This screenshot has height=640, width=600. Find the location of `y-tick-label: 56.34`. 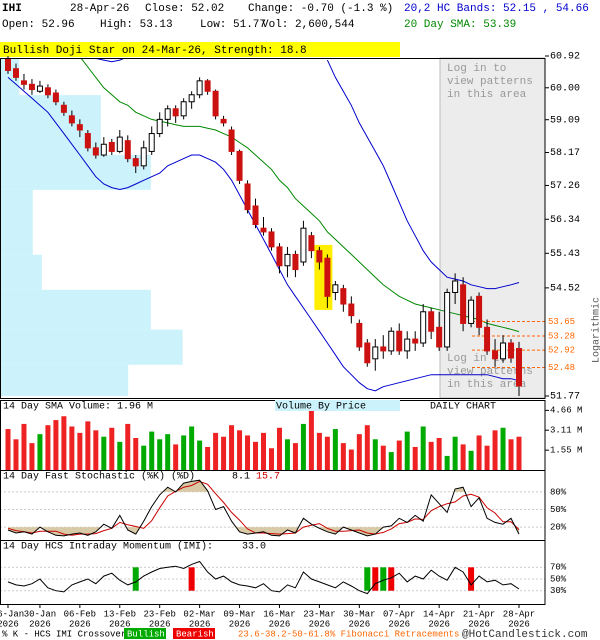

y-tick-label: 56.34 is located at coordinates (565, 220).